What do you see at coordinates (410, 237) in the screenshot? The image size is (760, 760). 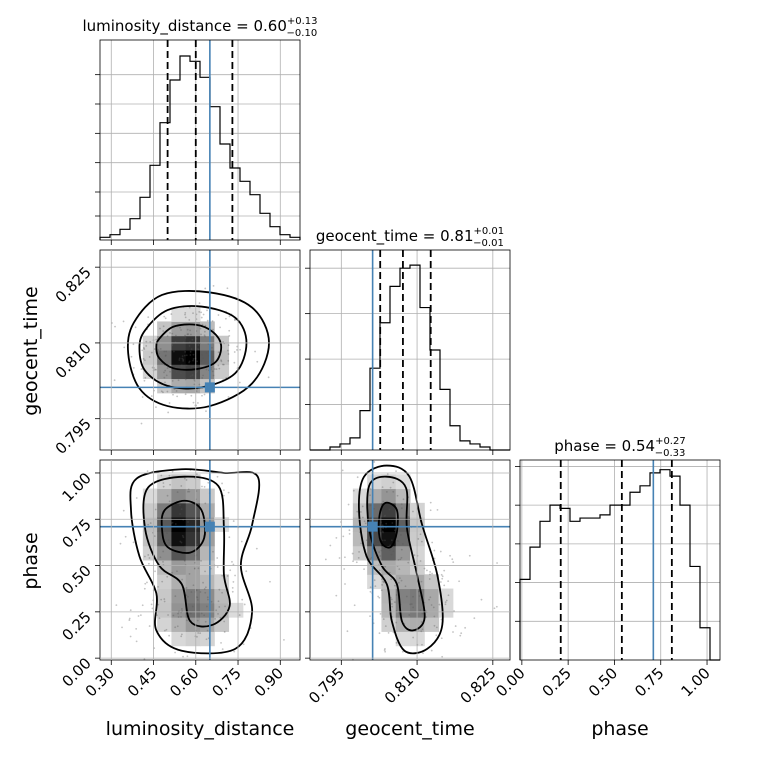 I see `title-geocent-time: geocent_time = 0.81+0.01 −0.01` at bounding box center [410, 237].